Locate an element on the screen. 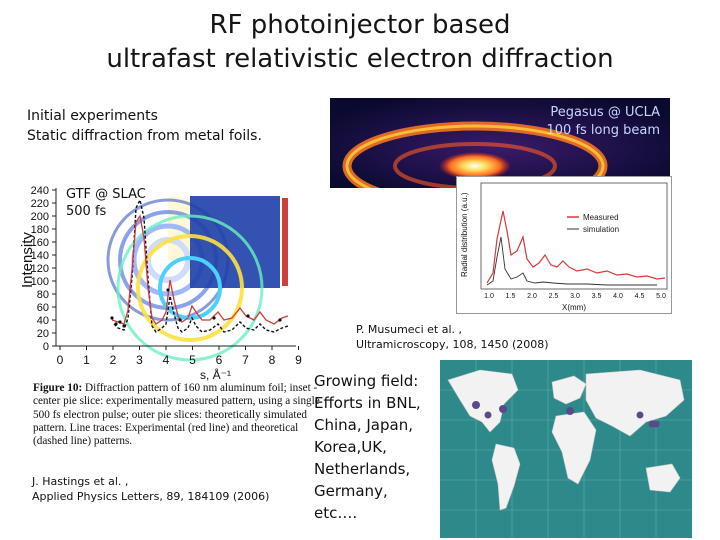 The image size is (720, 540). radial-measured-line is located at coordinates (576, 247).